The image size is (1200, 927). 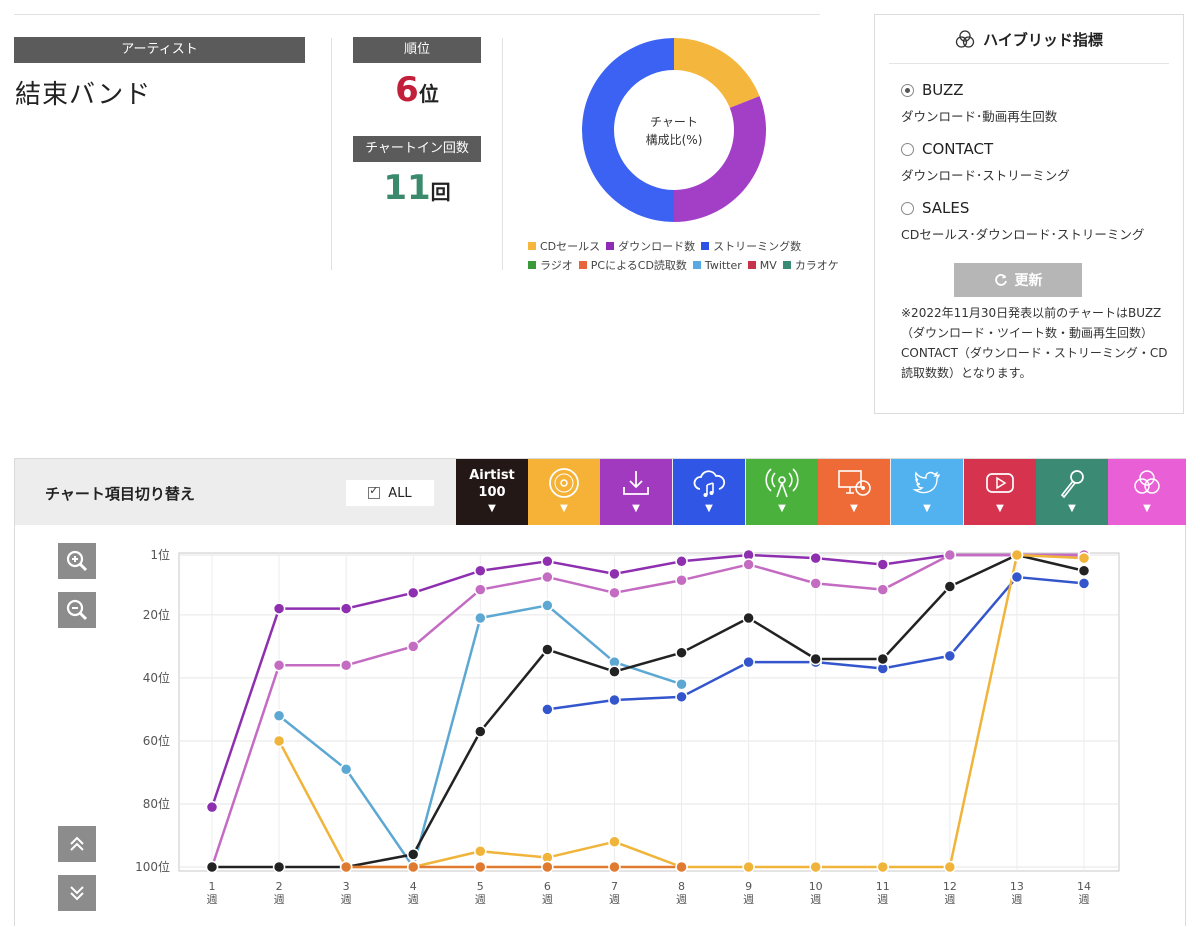 What do you see at coordinates (547, 886) in the screenshot?
I see `x-tick-number: 6` at bounding box center [547, 886].